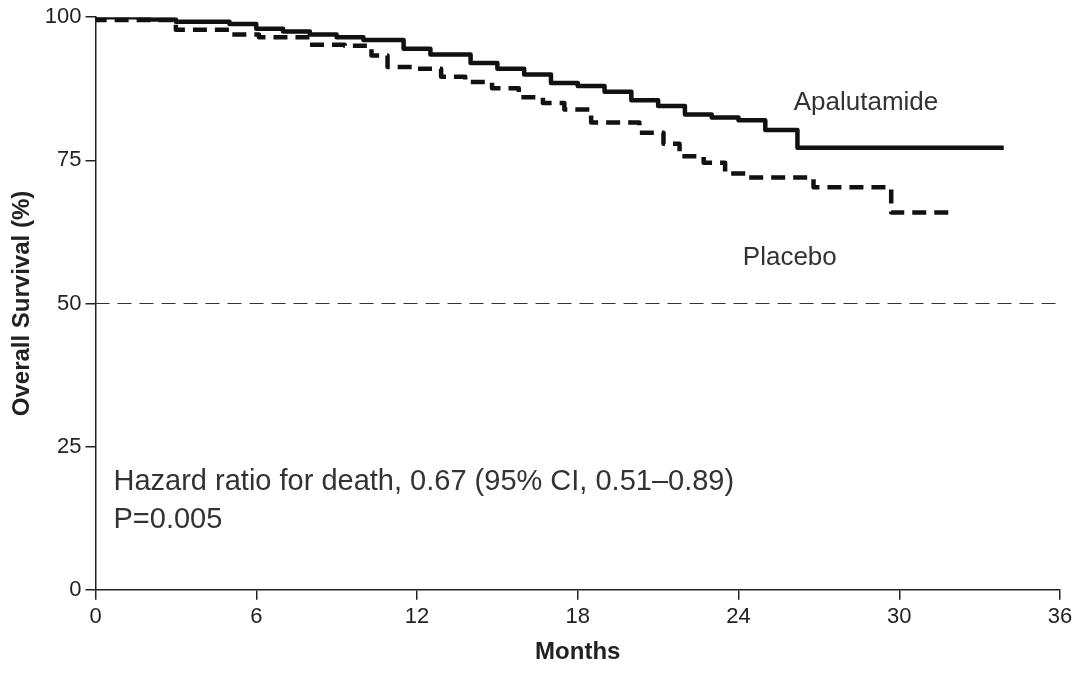 This screenshot has width=1082, height=677. I want to click on x-tick-label: 0, so click(95, 616).